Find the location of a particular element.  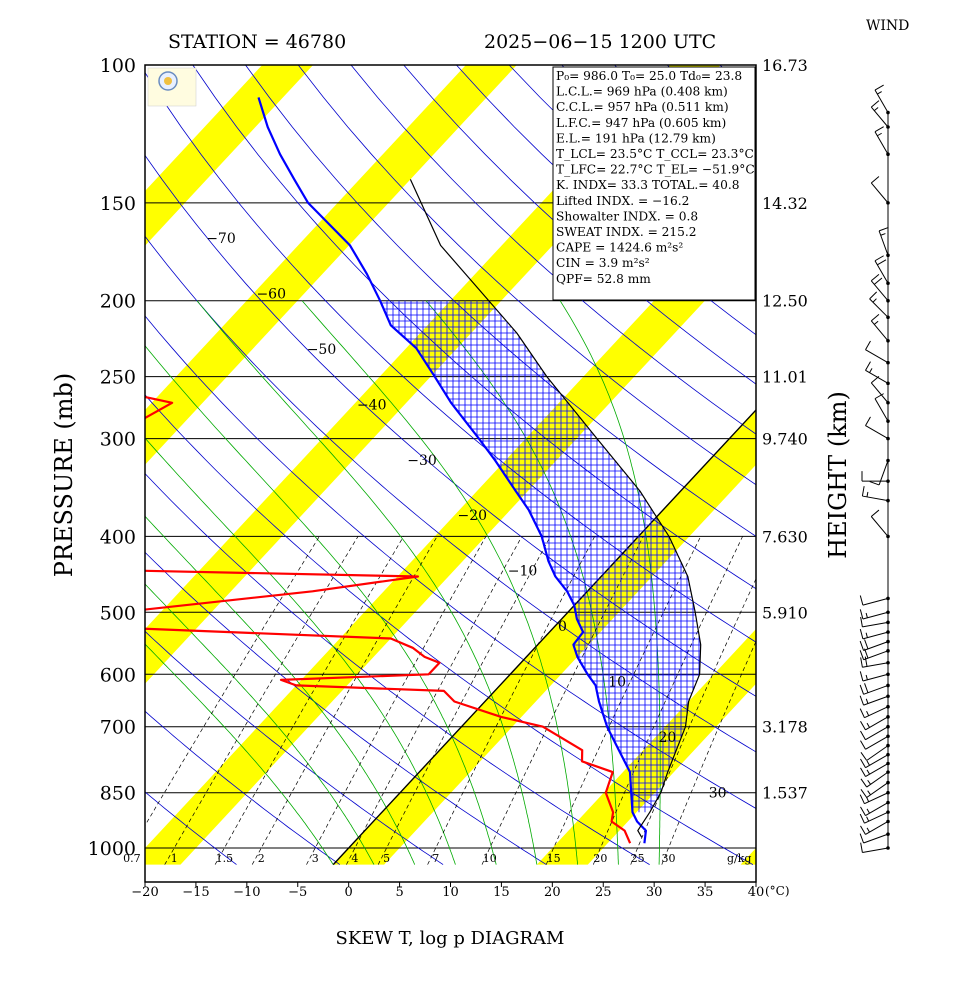

stats-line: QPF= 52.8 mm is located at coordinates (603, 279).